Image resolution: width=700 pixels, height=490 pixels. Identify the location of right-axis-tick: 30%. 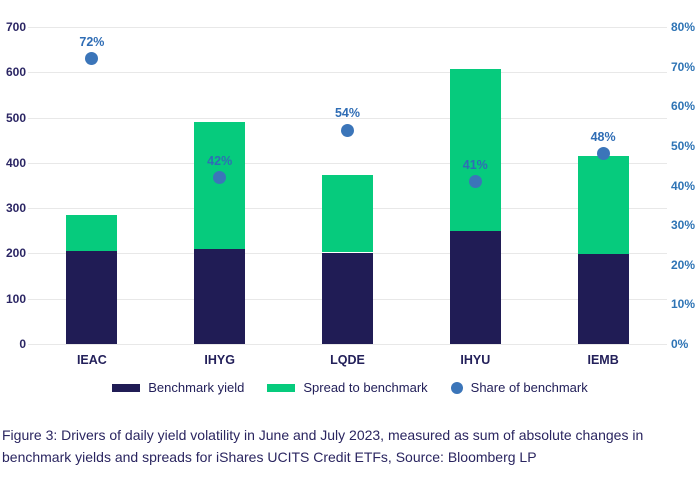
(683, 225).